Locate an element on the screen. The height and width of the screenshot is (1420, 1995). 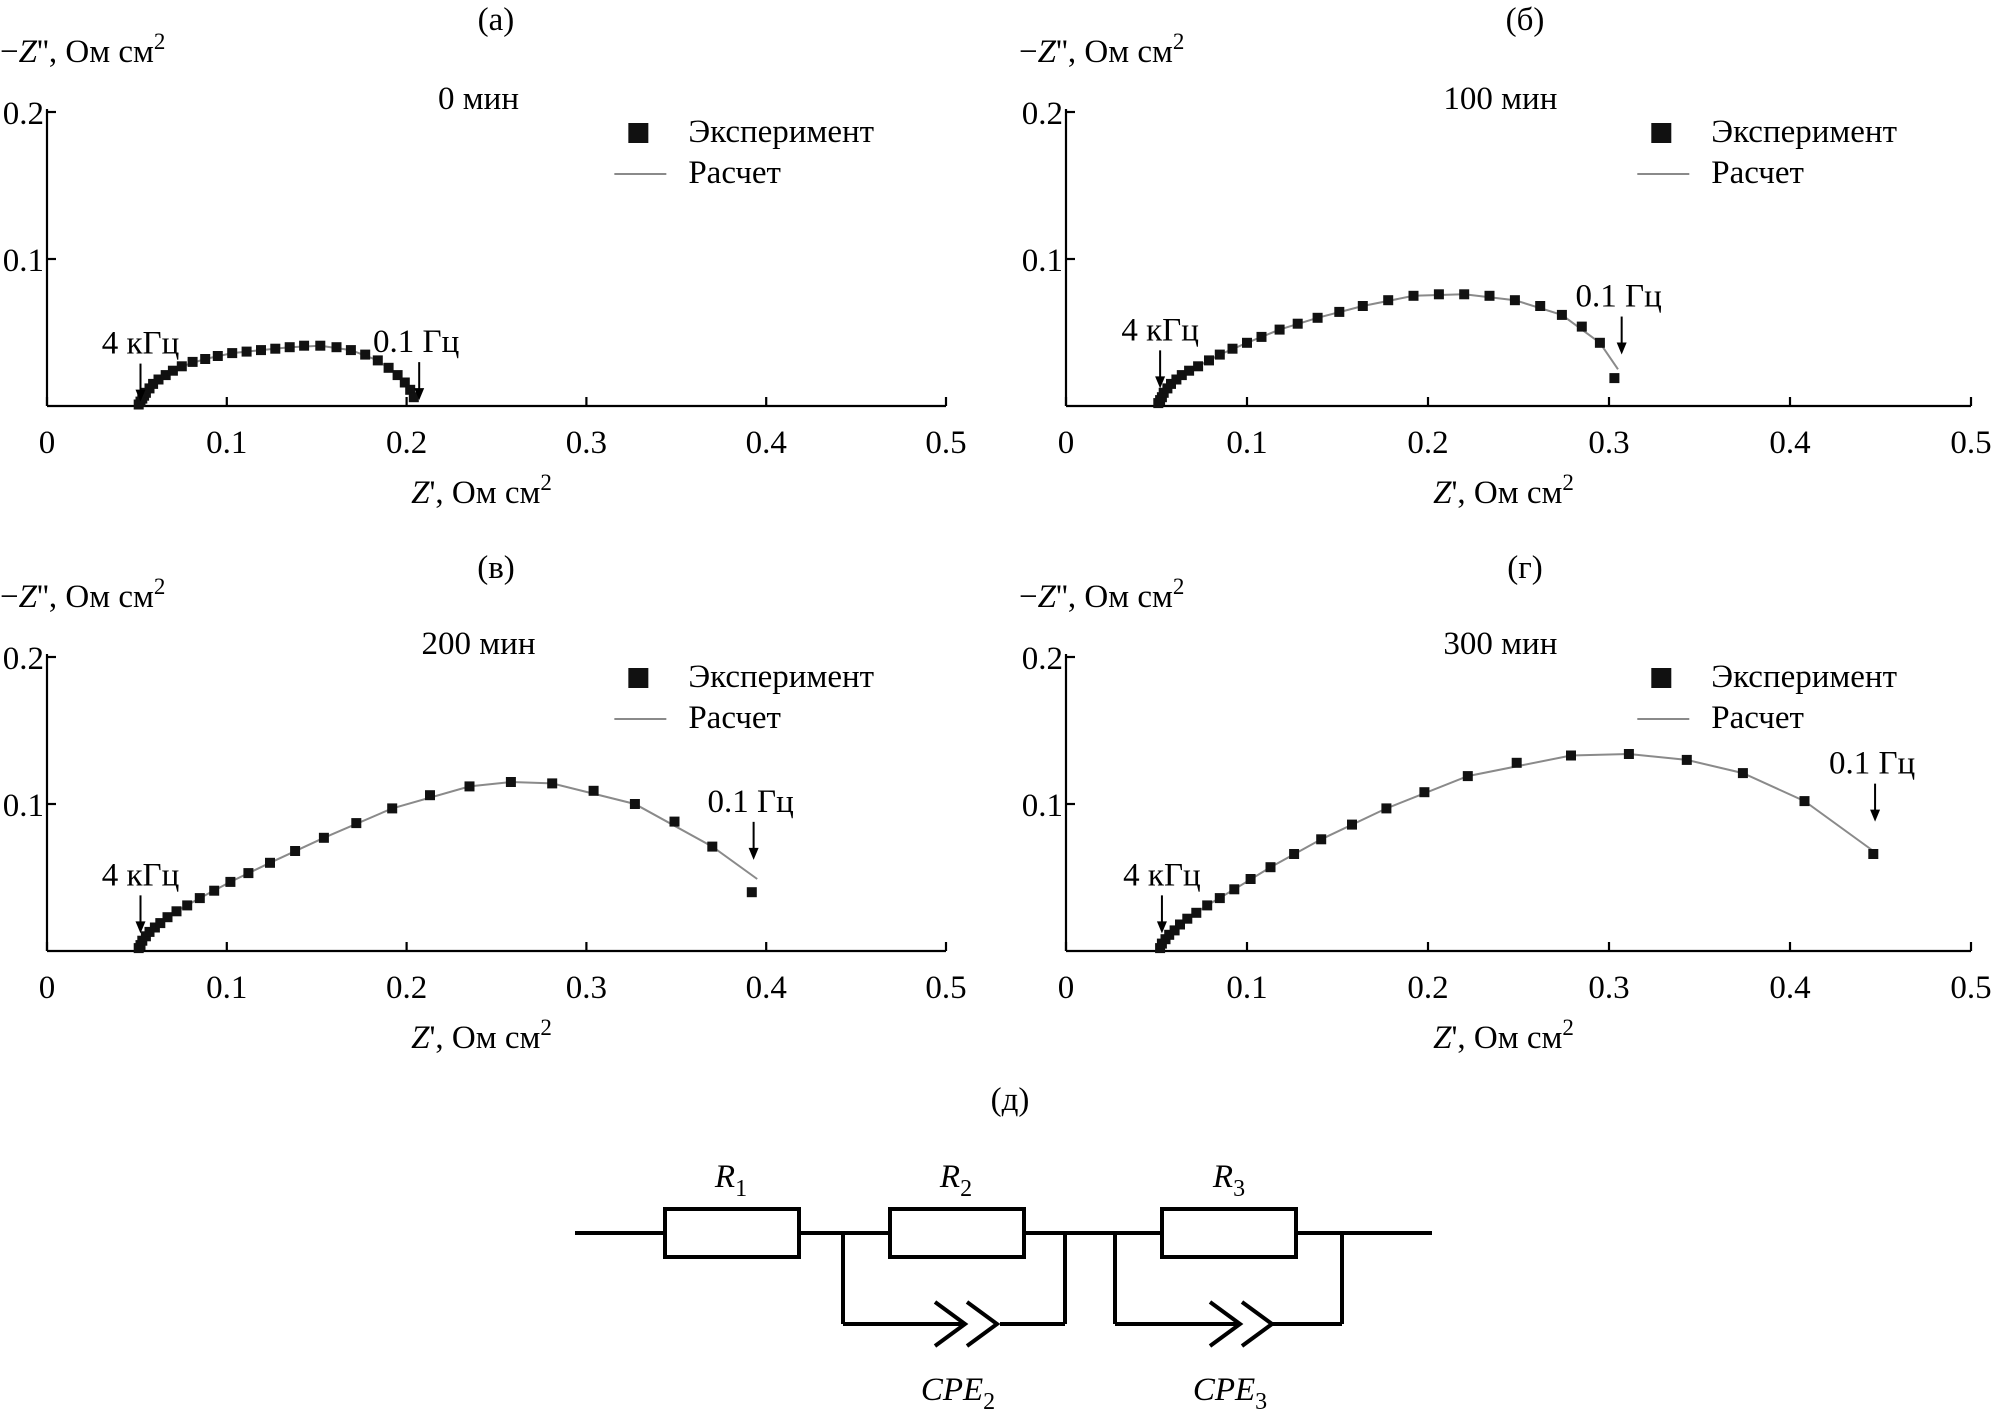
chart-title: 100 мин is located at coordinates (1500, 99).